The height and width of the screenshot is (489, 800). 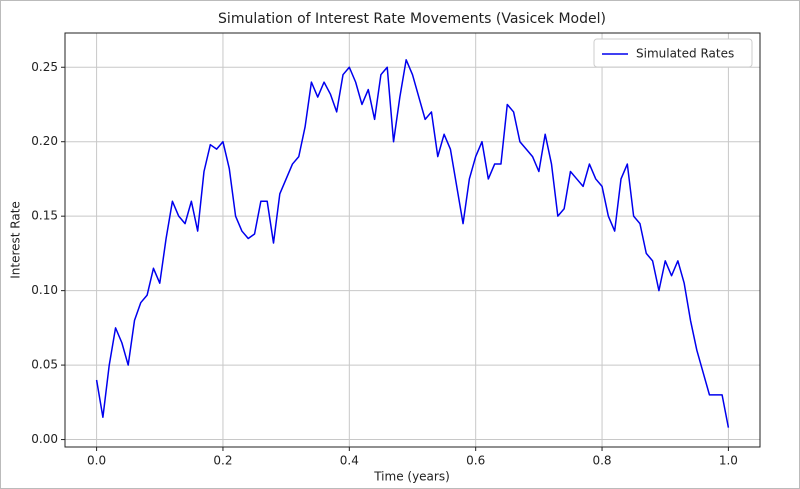 I want to click on y-tick-label: 0.10, so click(x=44, y=290).